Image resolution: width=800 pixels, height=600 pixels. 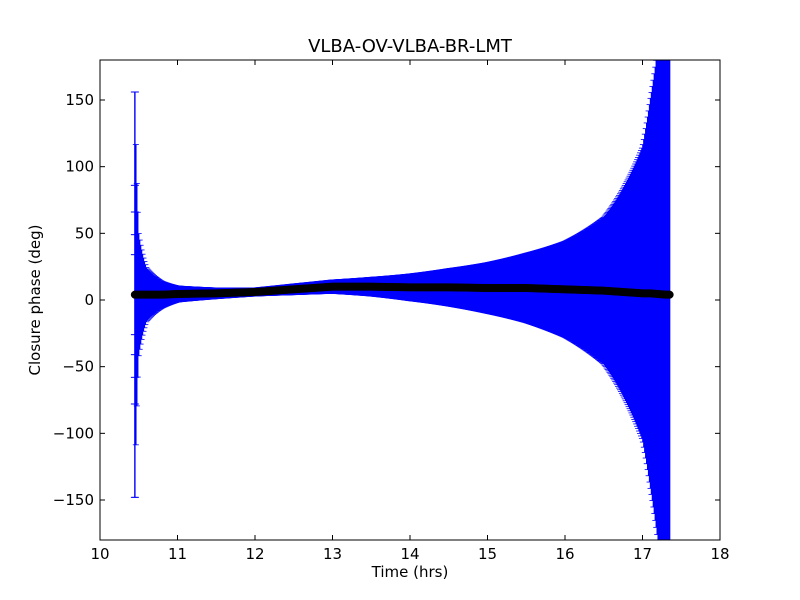 I want to click on x-tick-label: 14, so click(x=409, y=554).